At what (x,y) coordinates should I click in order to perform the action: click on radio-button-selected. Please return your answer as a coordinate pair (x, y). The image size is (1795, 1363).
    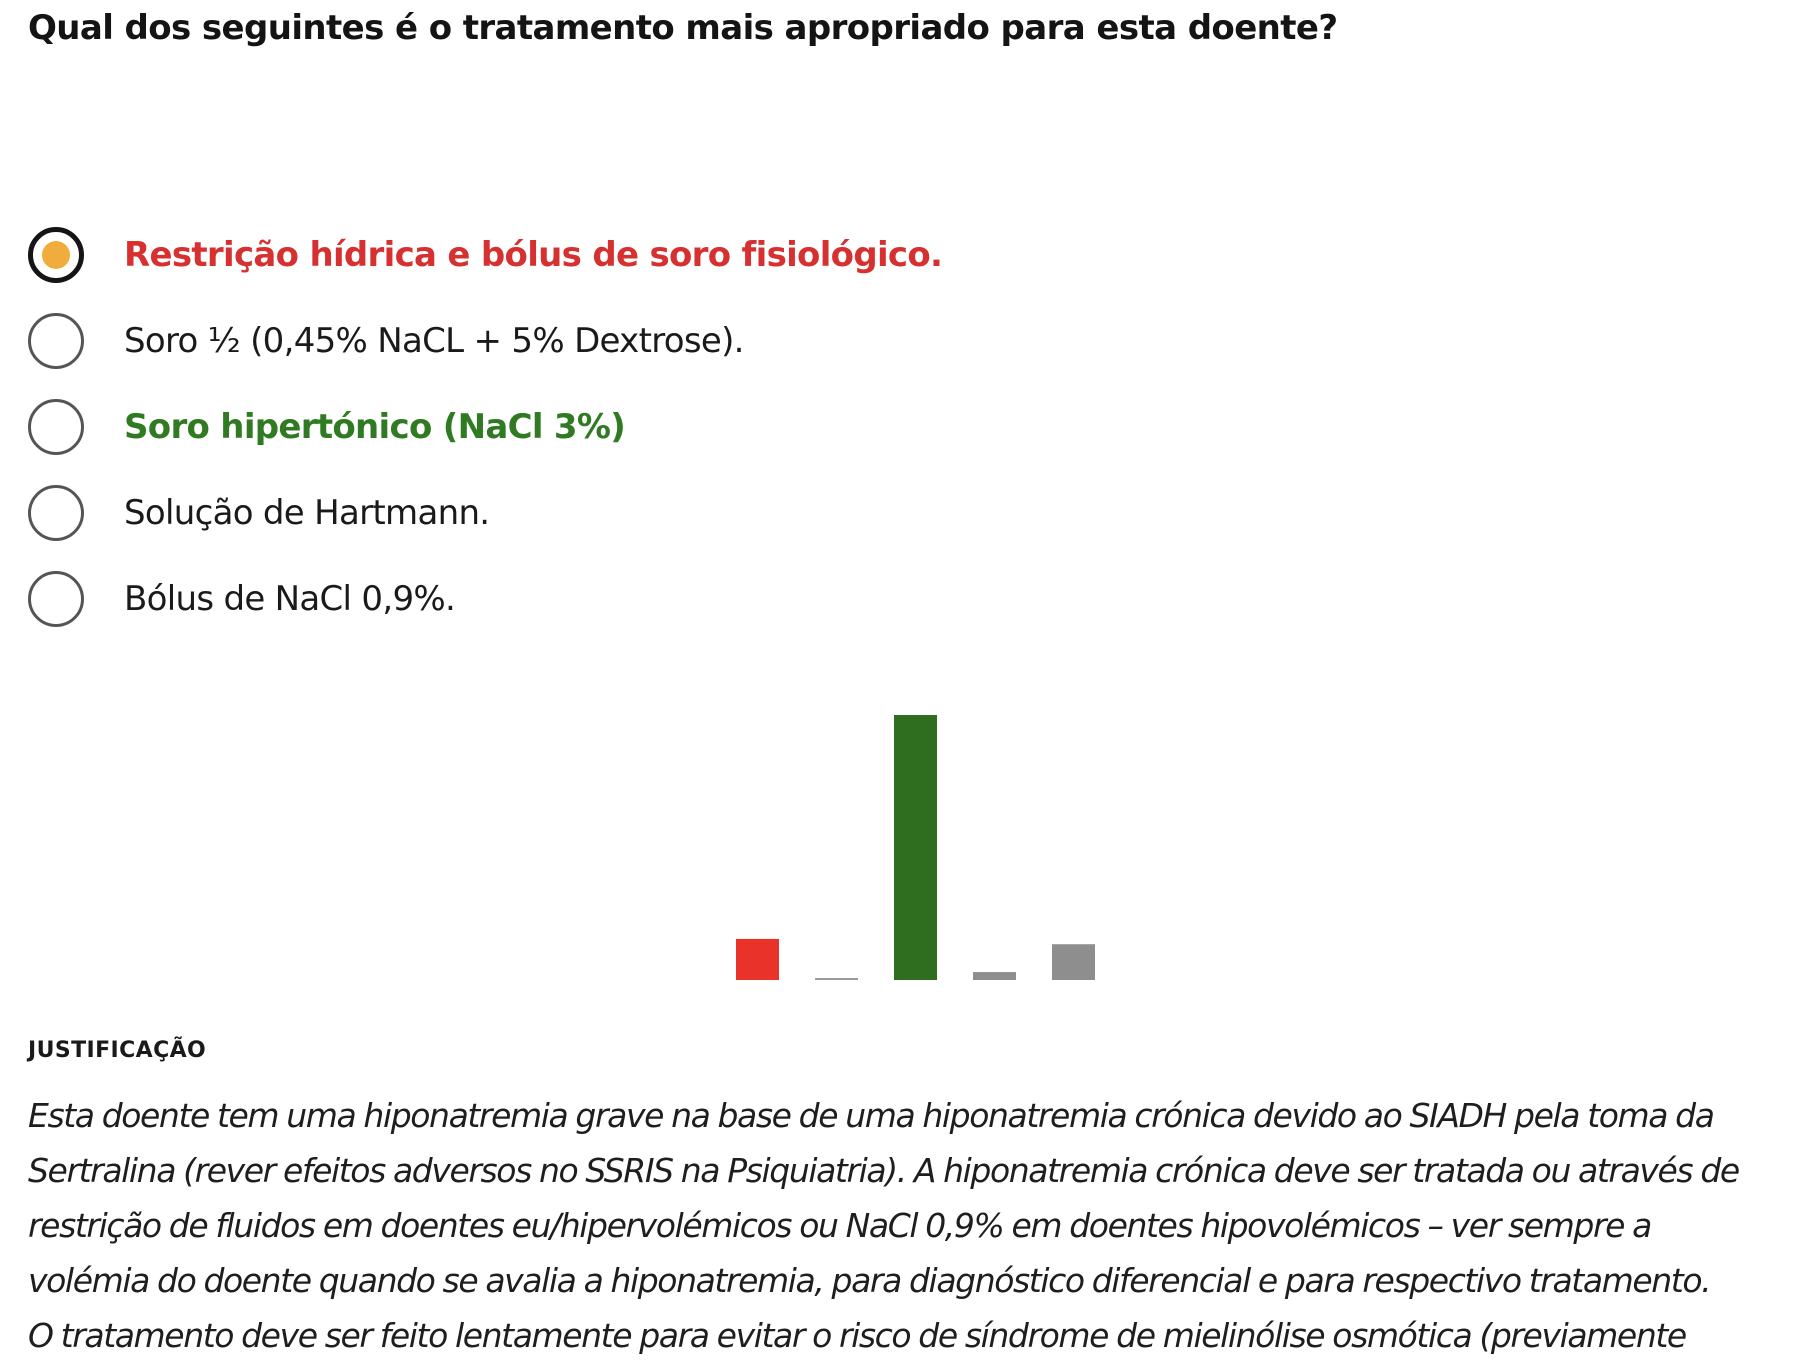
    Looking at the image, I should click on (56, 255).